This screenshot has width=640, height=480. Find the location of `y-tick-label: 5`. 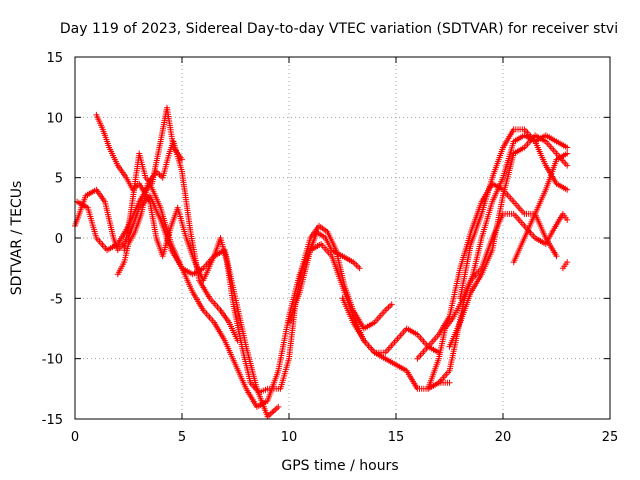

y-tick-label: 5 is located at coordinates (59, 179).